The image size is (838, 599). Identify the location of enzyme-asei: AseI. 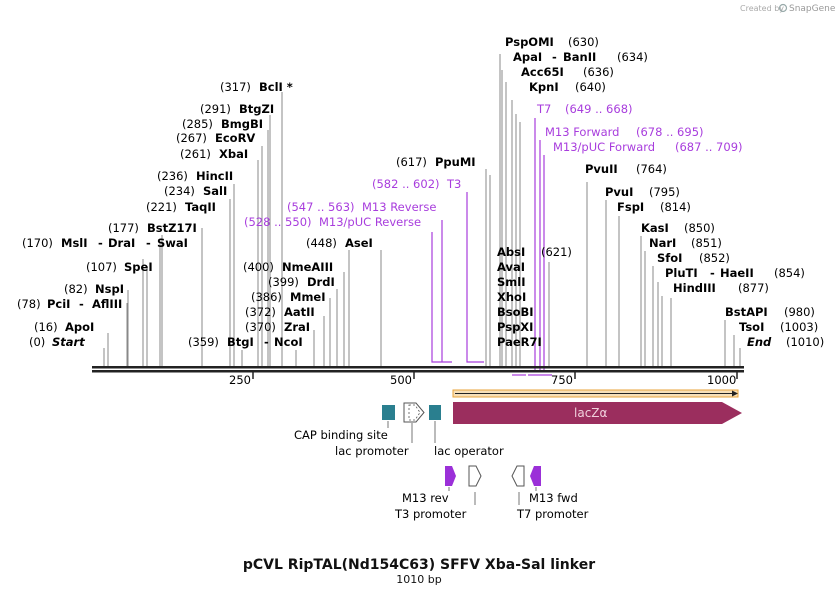
(359, 243).